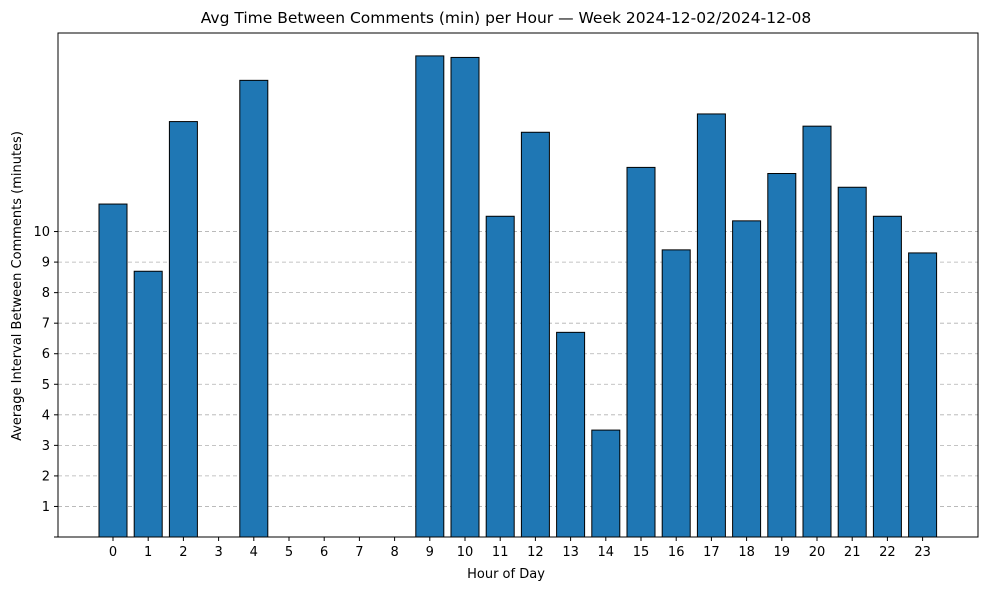  I want to click on x-tick-label: 15, so click(641, 552).